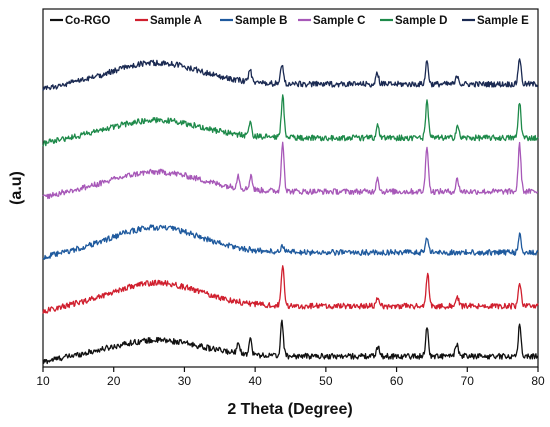 The width and height of the screenshot is (550, 427). I want to click on x-tick-label: 60, so click(397, 381).